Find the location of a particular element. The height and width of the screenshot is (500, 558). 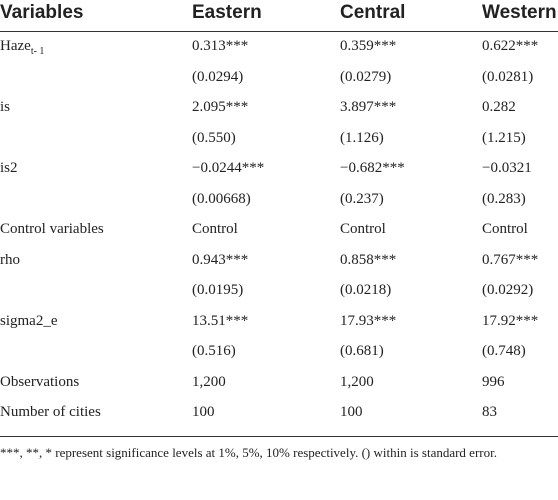

label-subscript: t- 1 is located at coordinates (37, 51).